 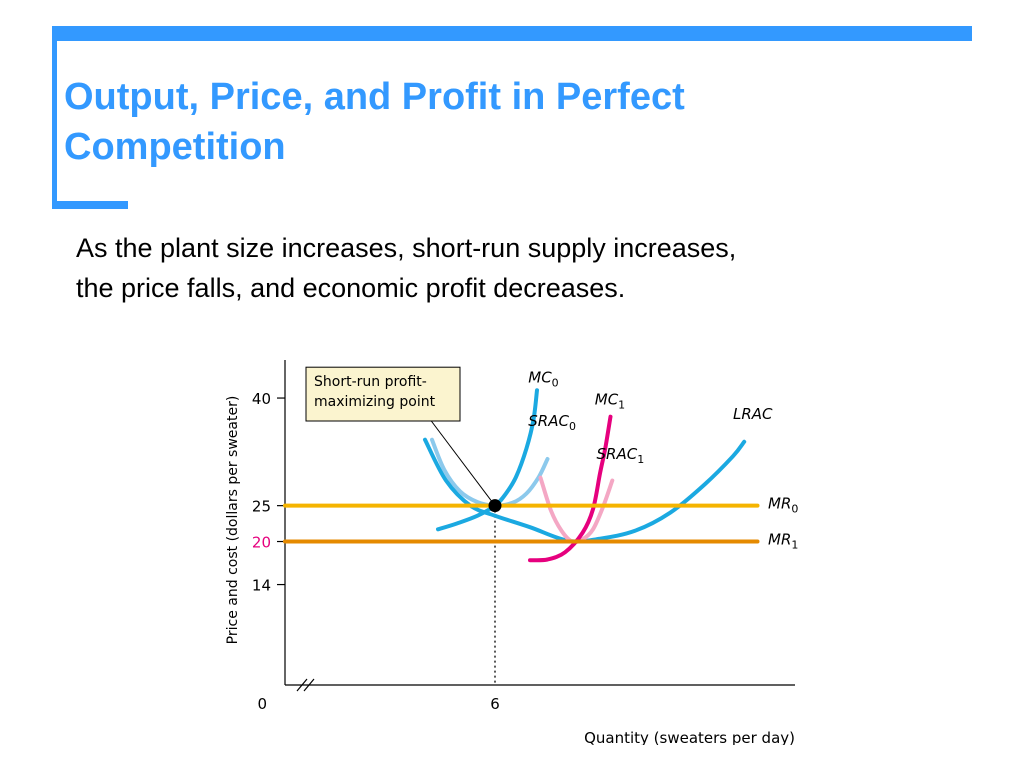 I want to click on srac0-curve, so click(x=490, y=472).